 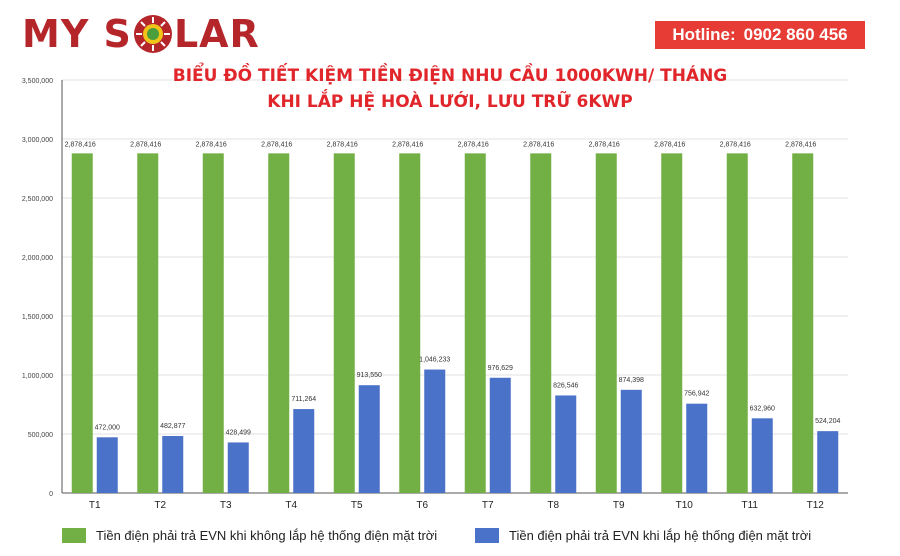 I want to click on x-tick-label: T7, so click(x=488, y=505).